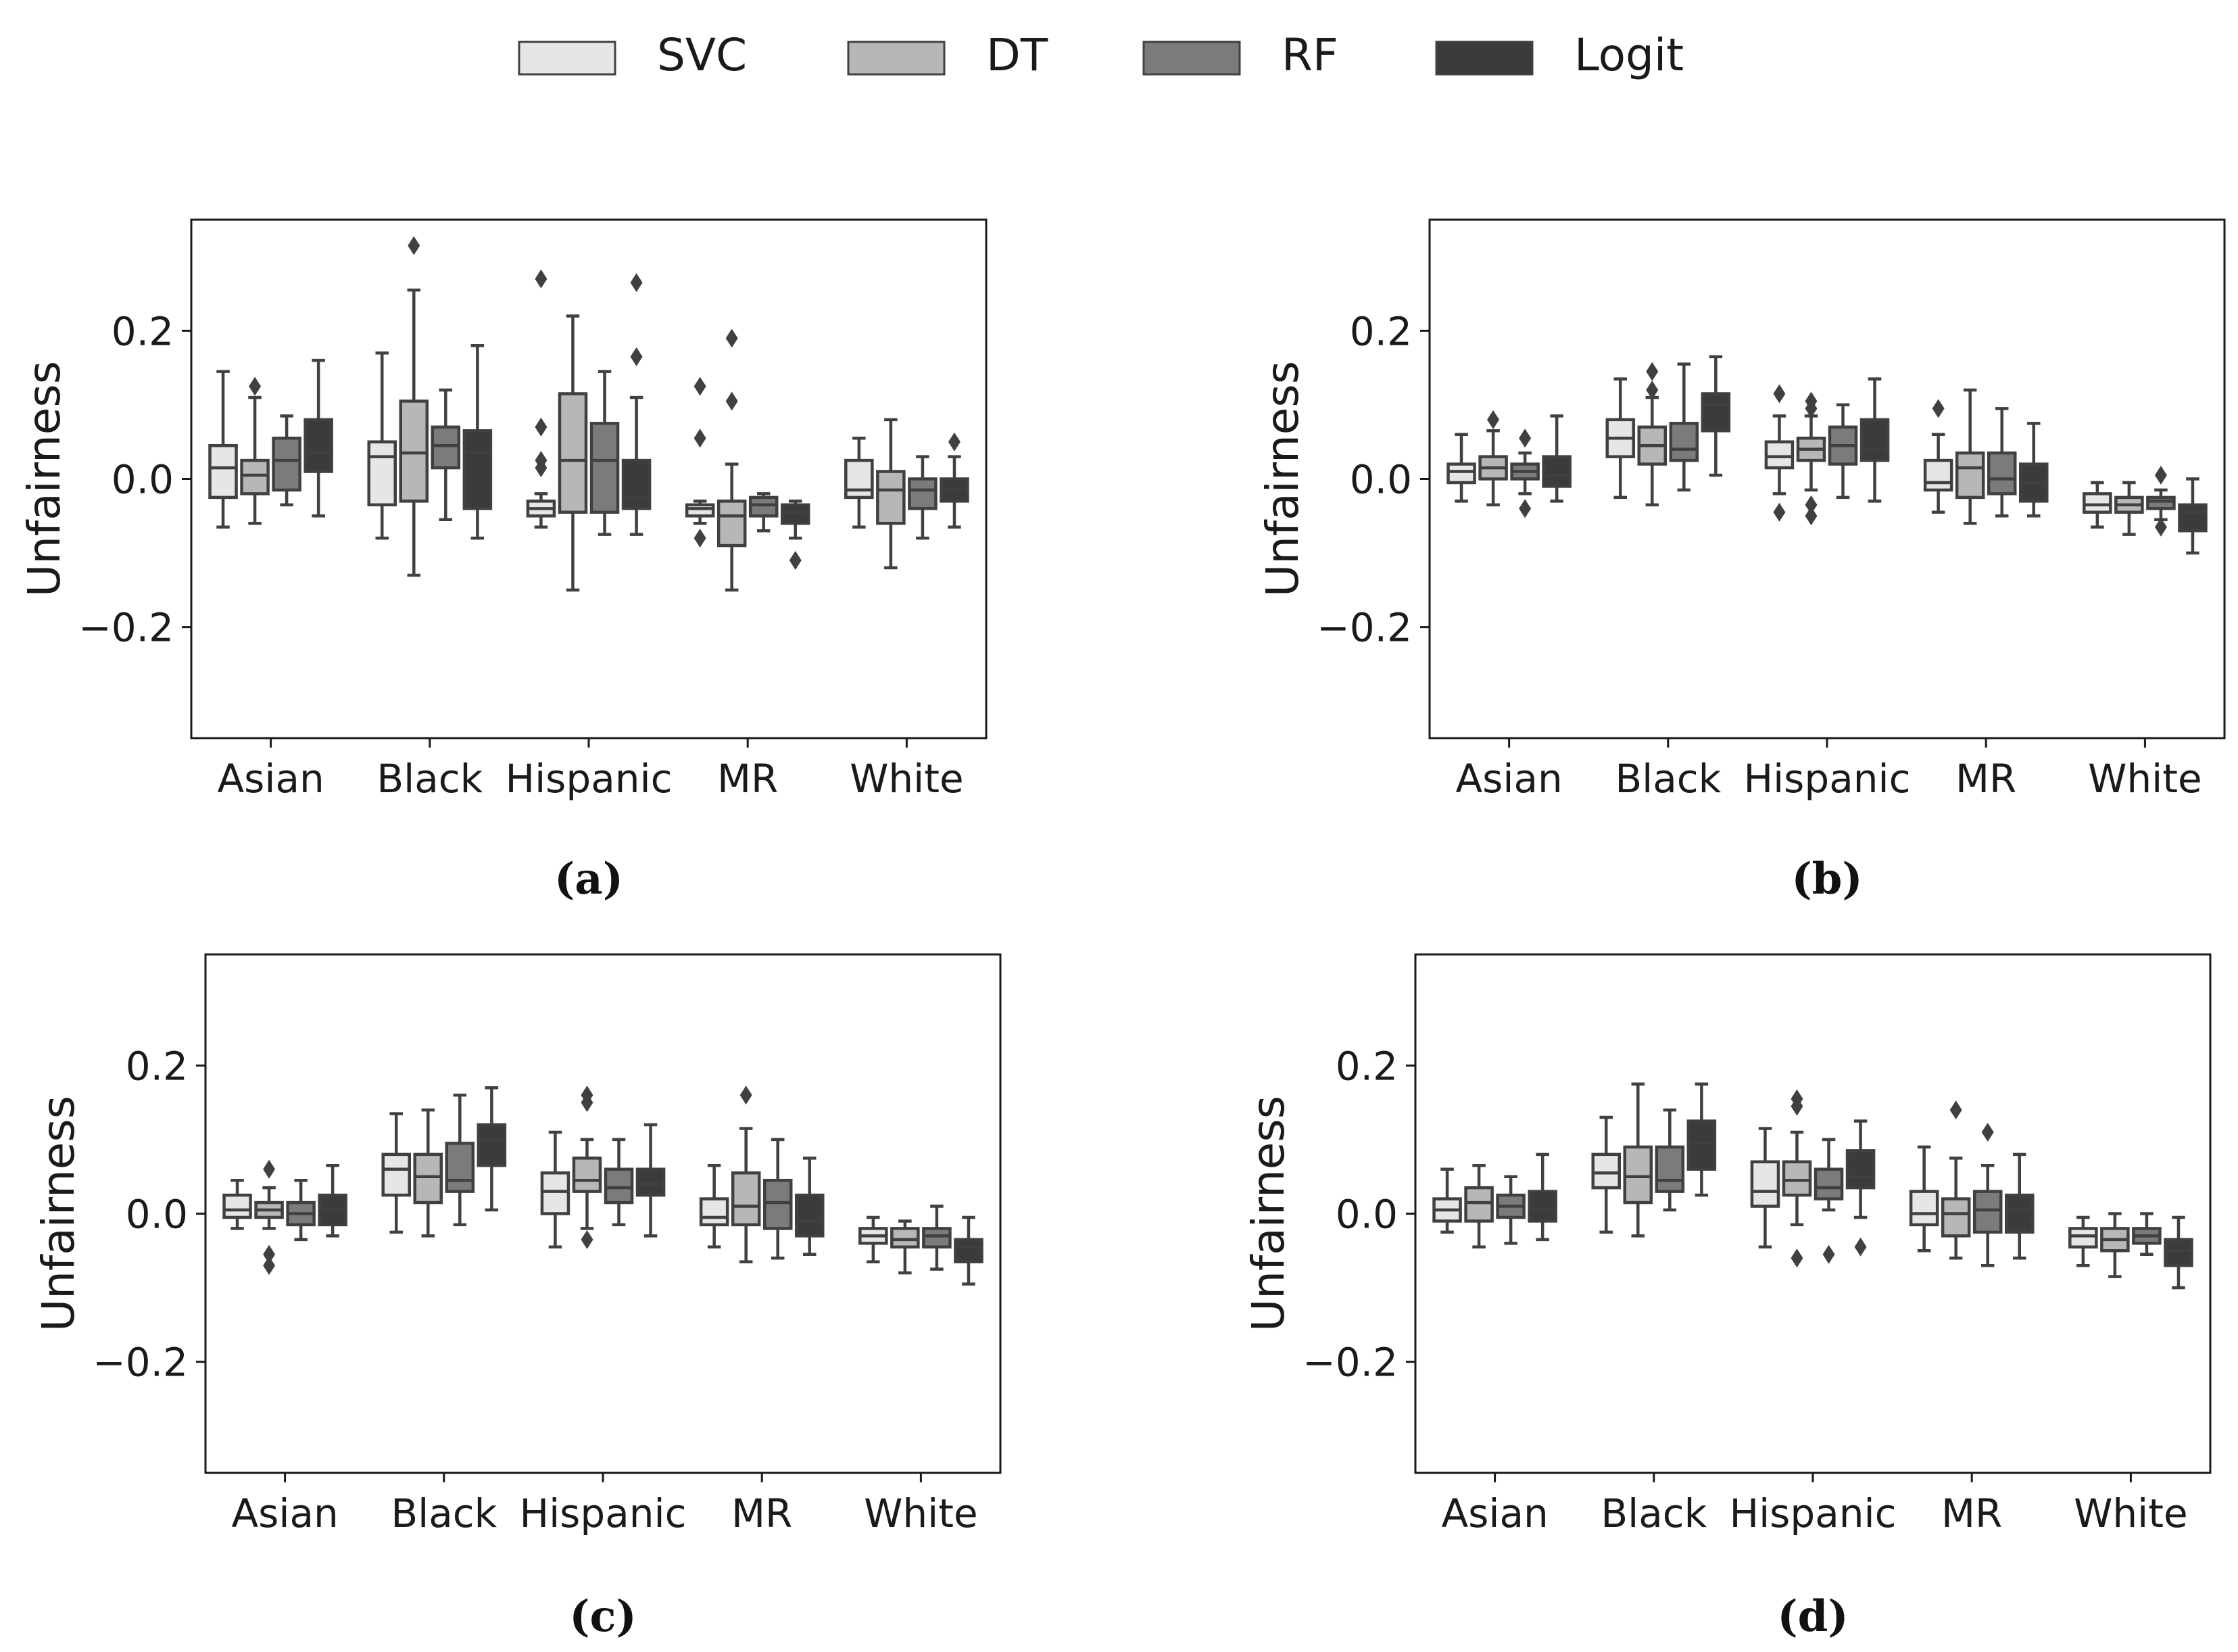 Image resolution: width=2238 pixels, height=1652 pixels. I want to click on box-logit-black, so click(492, 1149).